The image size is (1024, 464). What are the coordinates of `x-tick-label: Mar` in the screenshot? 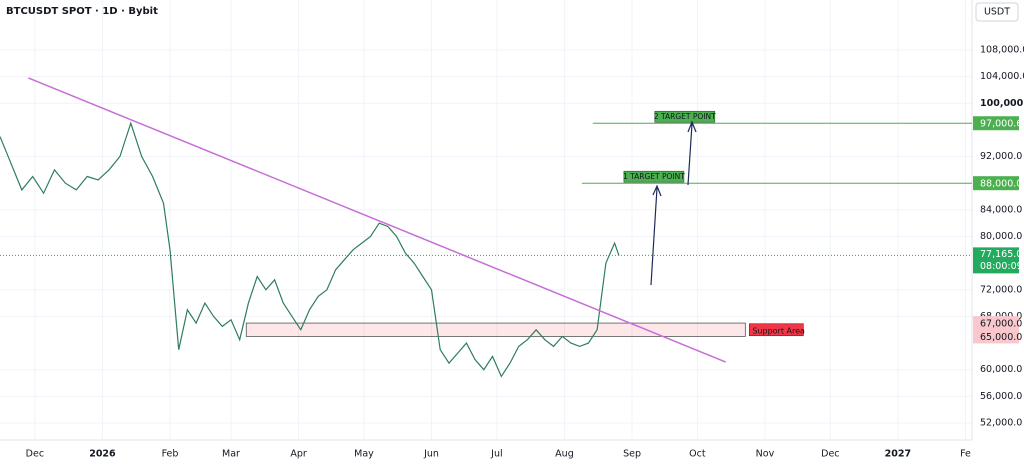 It's located at (231, 454).